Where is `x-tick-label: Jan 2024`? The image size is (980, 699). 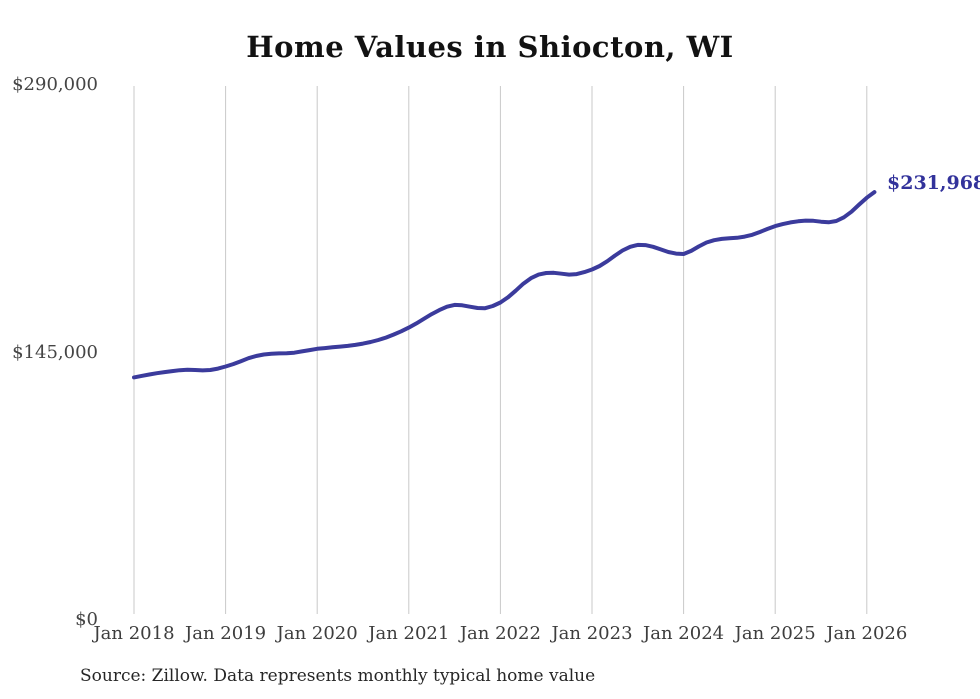 x-tick-label: Jan 2024 is located at coordinates (684, 633).